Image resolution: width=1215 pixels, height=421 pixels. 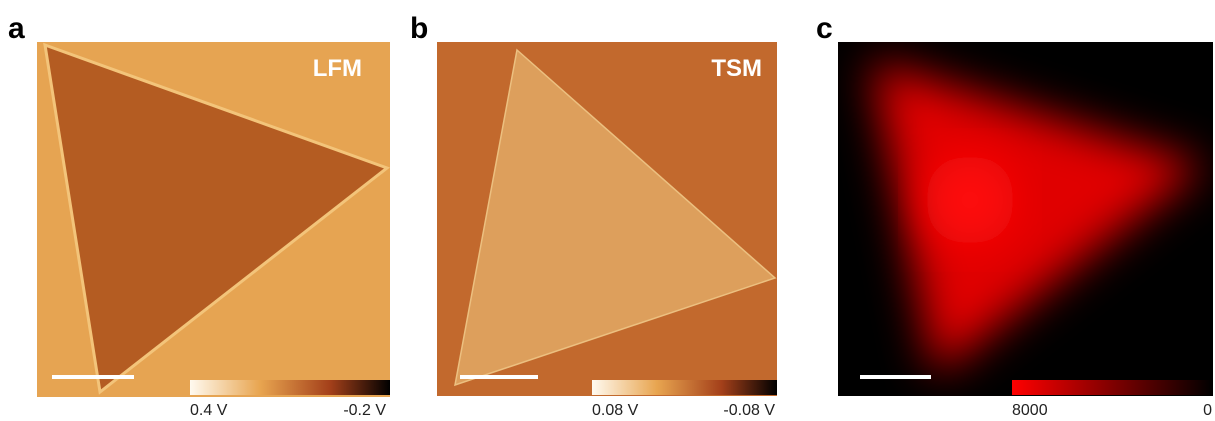 I want to click on panel-label: c, so click(x=824, y=28).